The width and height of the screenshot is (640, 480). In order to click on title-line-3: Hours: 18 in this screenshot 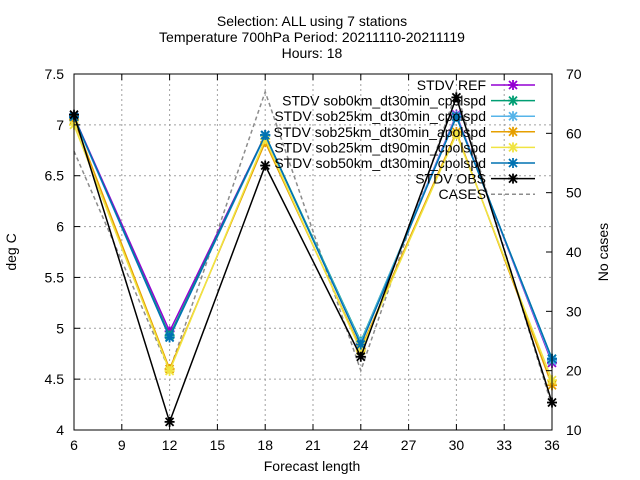, I will do `click(312, 53)`.